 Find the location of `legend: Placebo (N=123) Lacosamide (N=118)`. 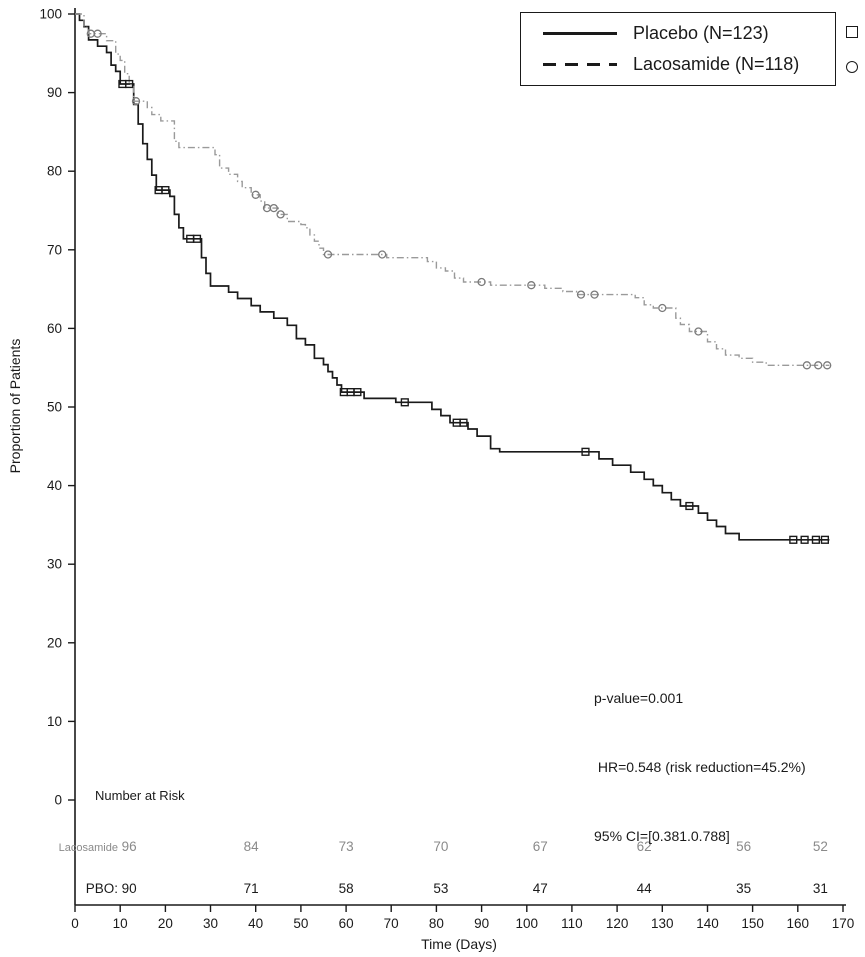

legend: Placebo (N=123) Lacosamide (N=118) is located at coordinates (678, 49).